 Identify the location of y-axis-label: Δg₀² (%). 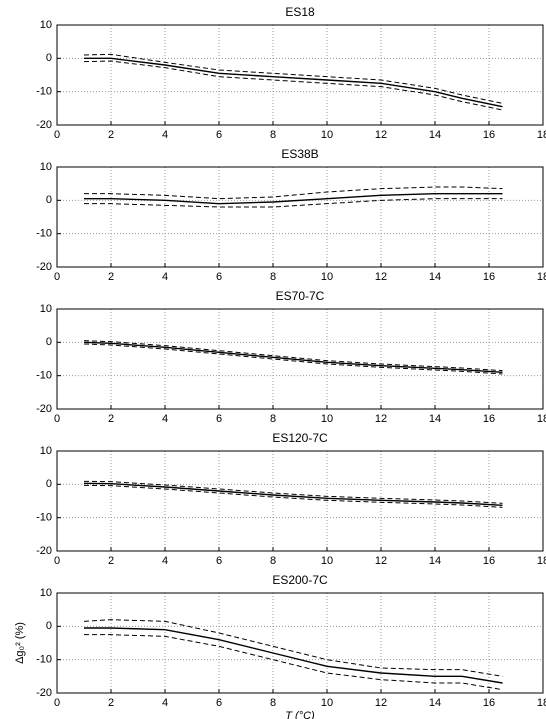
(20, 643).